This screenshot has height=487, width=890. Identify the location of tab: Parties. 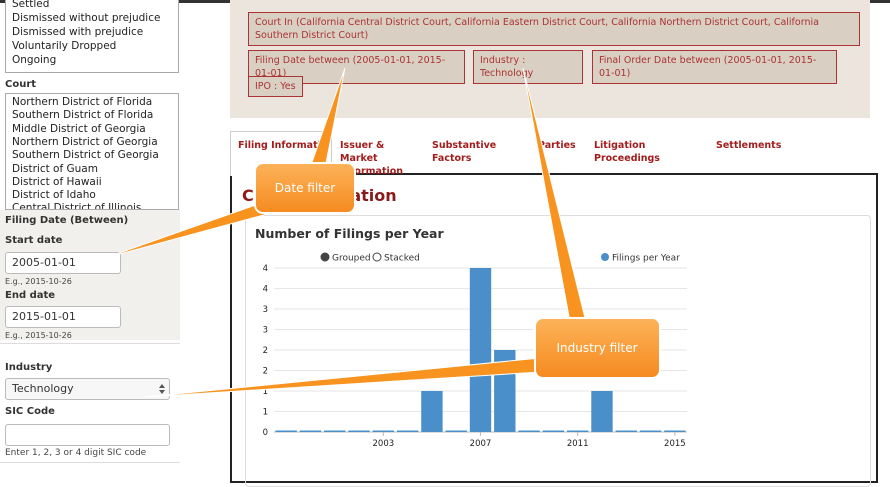
(557, 145).